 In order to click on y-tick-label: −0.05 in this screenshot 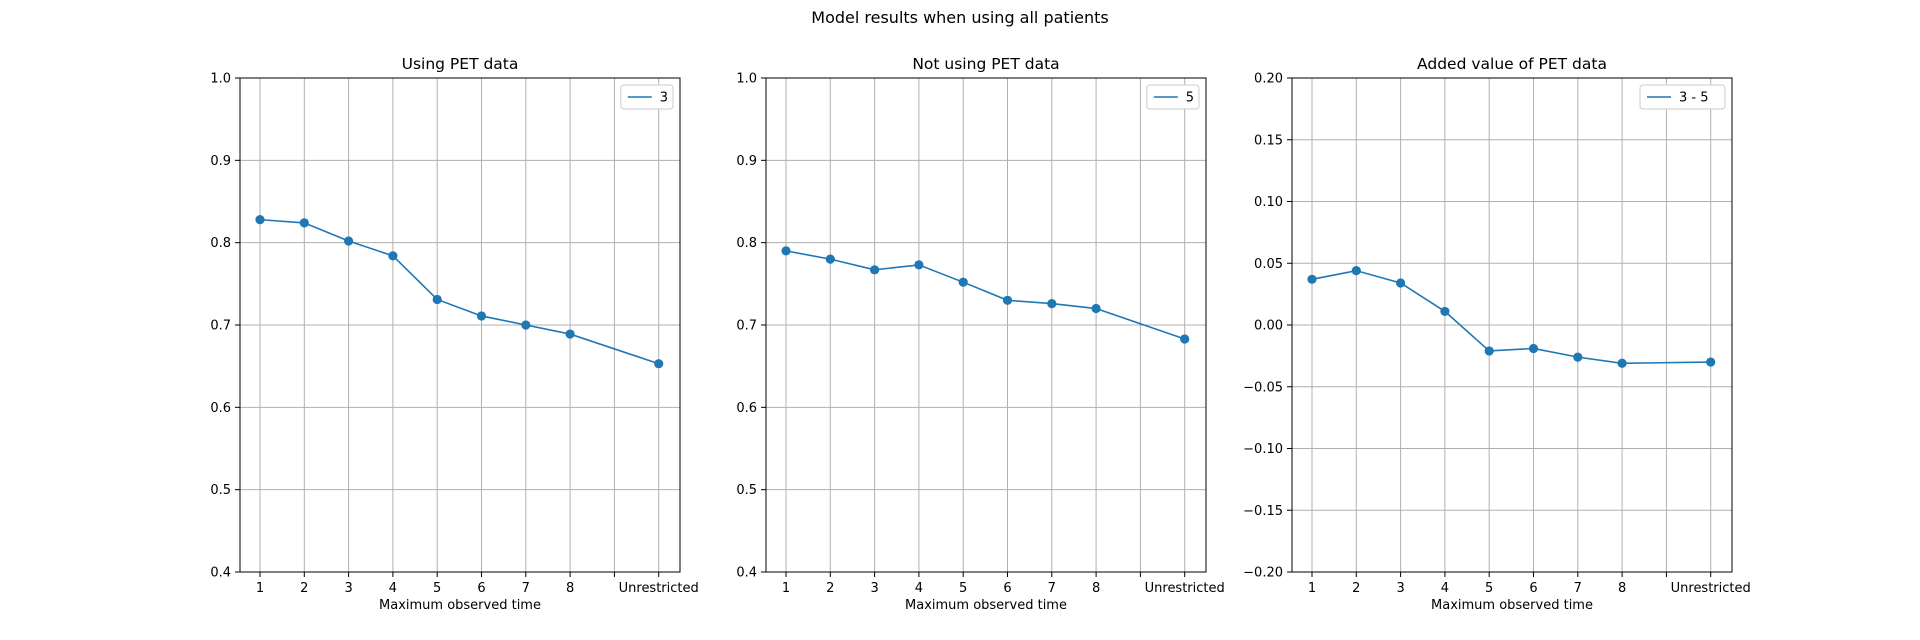, I will do `click(1263, 387)`.